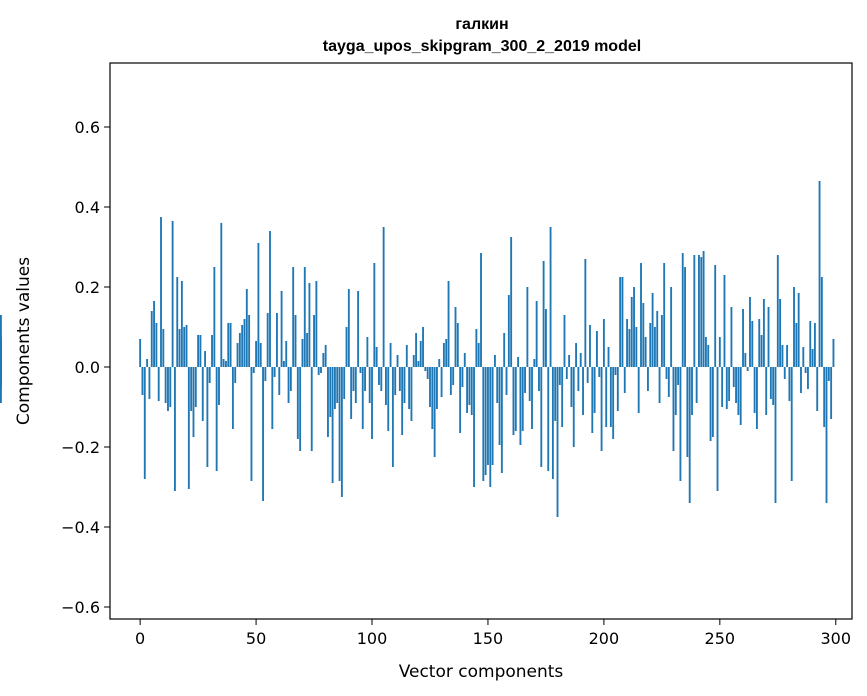  I want to click on x-tick-label: 0, so click(140, 638).